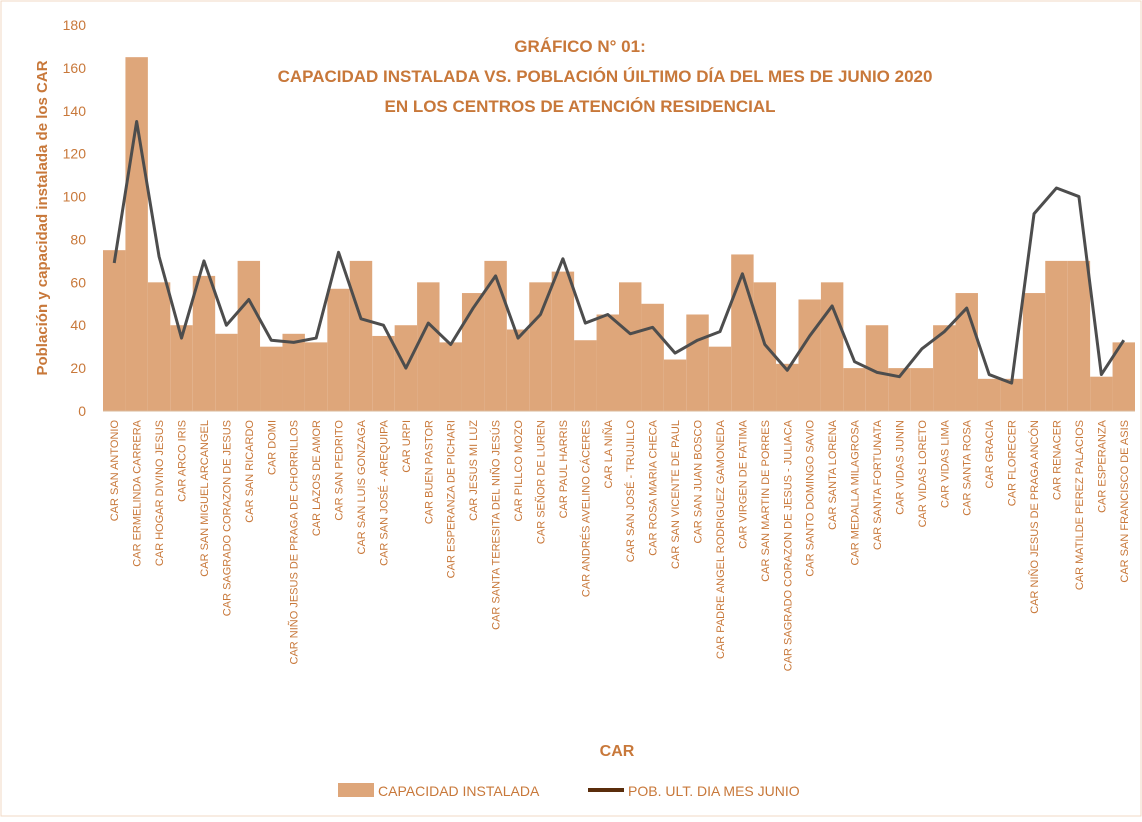 The width and height of the screenshot is (1142, 822). Describe the element at coordinates (743, 483) in the screenshot. I see `x-tick-label: CAR VIRGEN DE FATIMA` at that location.